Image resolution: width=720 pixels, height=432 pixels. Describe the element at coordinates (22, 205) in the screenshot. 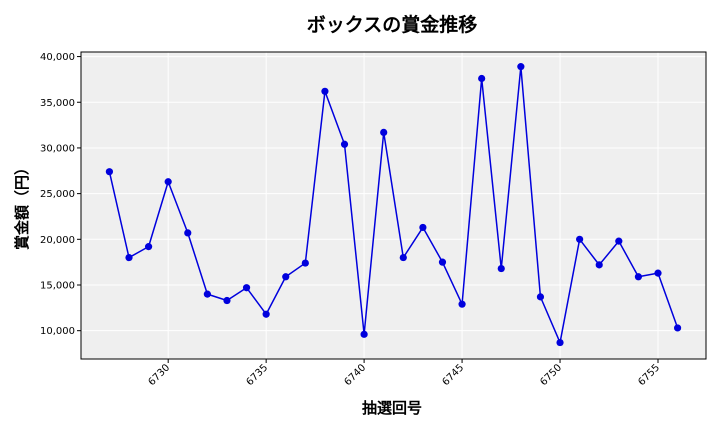

I see `y-axis-label: 賞金額（円）` at that location.